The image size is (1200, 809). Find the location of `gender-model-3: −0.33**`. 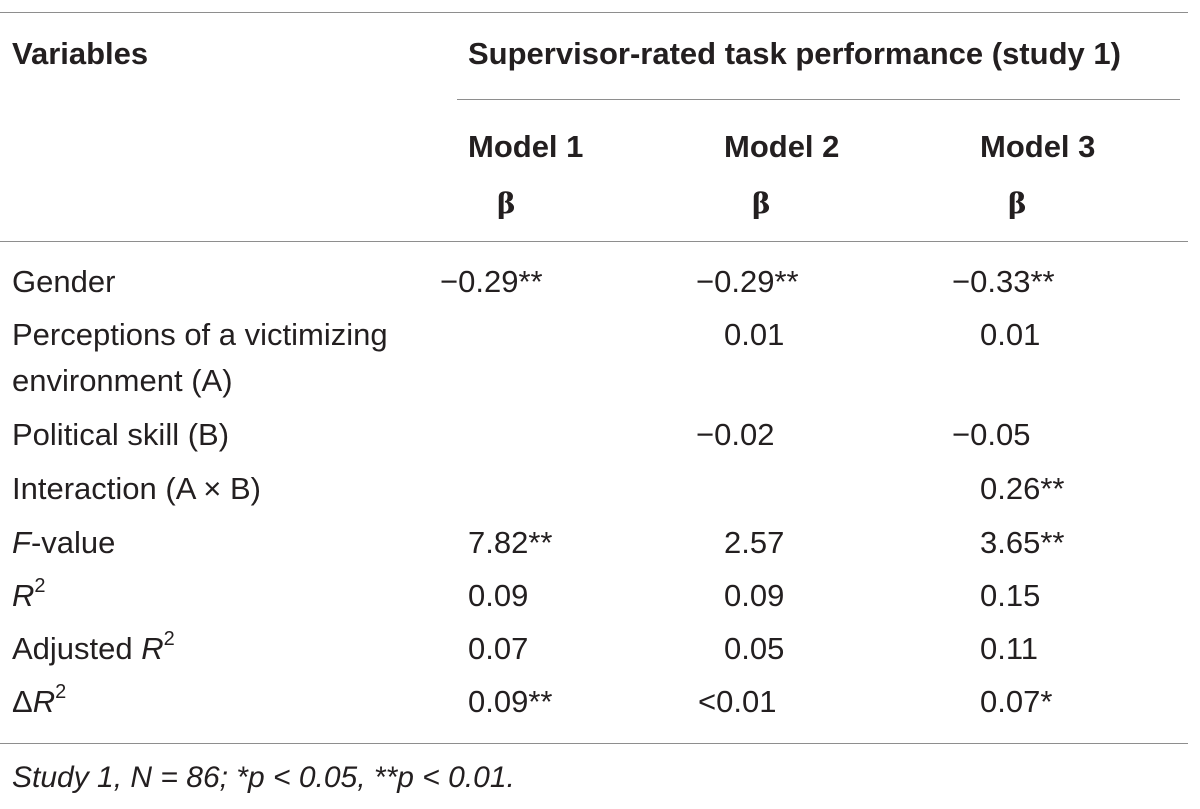

gender-model-3: −0.33** is located at coordinates (1003, 281).